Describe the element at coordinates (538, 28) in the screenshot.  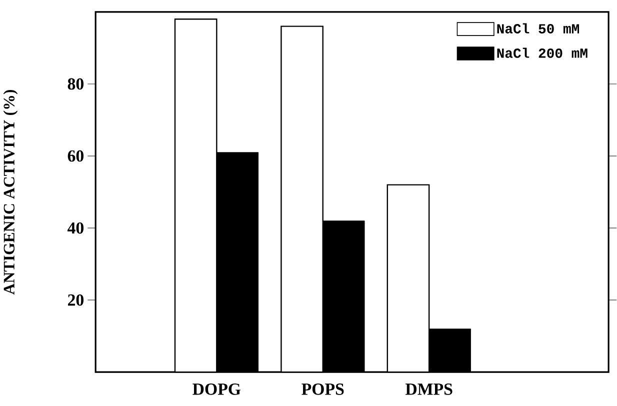
I see `legend-label: NaCl 50 mM` at that location.